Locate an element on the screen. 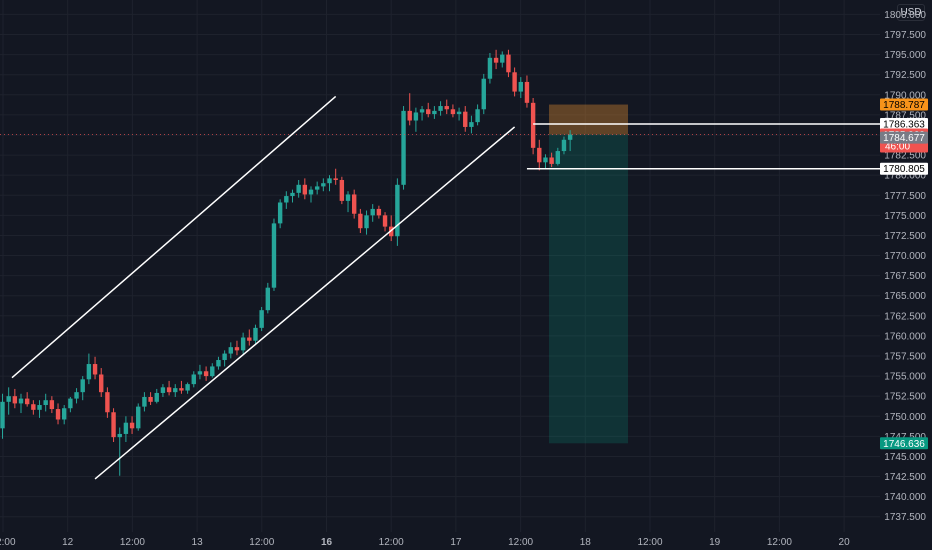 Image resolution: width=932 pixels, height=550 pixels. position-stop-zone is located at coordinates (588, 119).